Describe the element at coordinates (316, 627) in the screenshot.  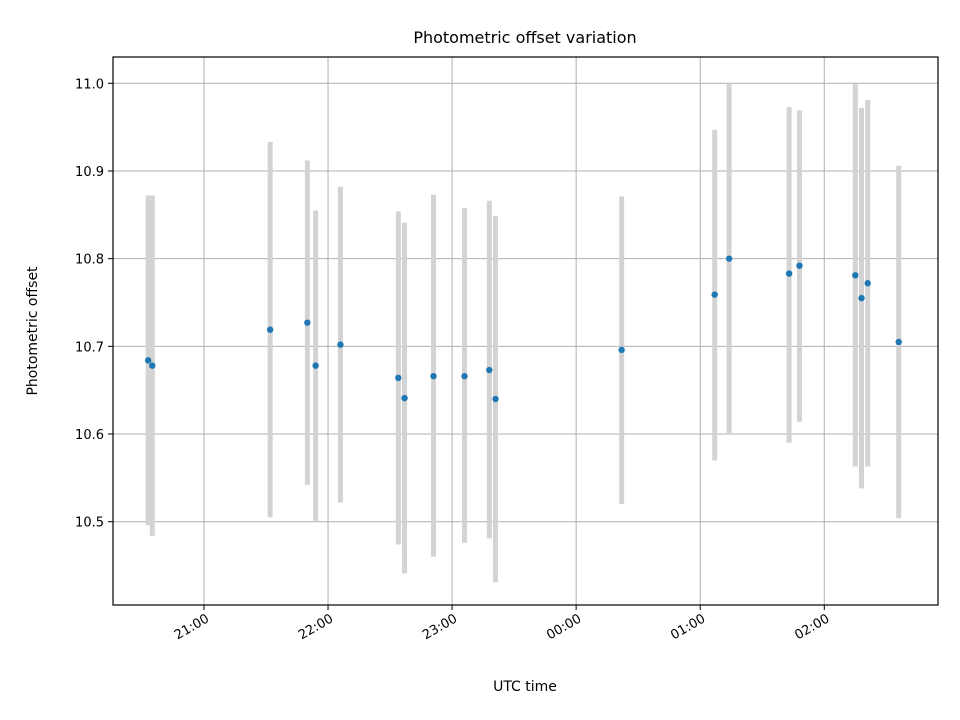
I see `x-tick-label: 22:00` at that location.